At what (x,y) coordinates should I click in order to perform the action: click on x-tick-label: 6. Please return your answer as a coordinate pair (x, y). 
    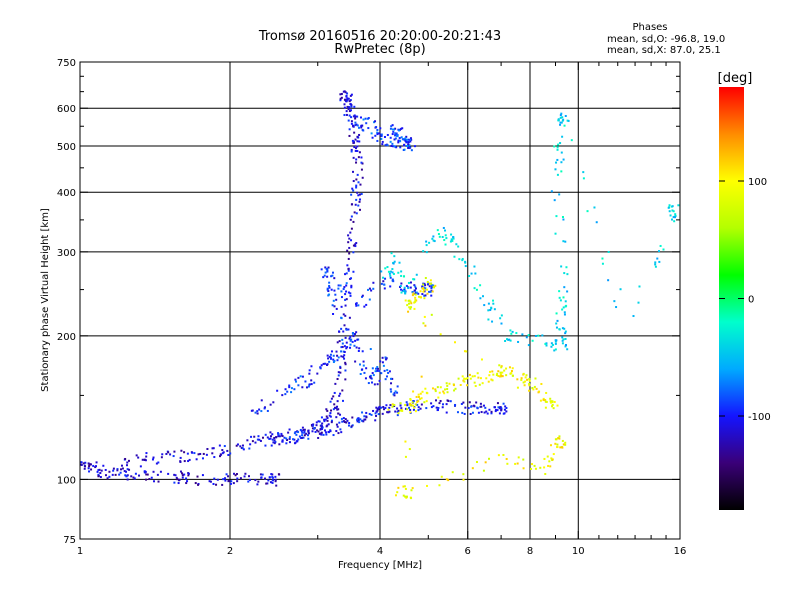
    Looking at the image, I should click on (468, 551).